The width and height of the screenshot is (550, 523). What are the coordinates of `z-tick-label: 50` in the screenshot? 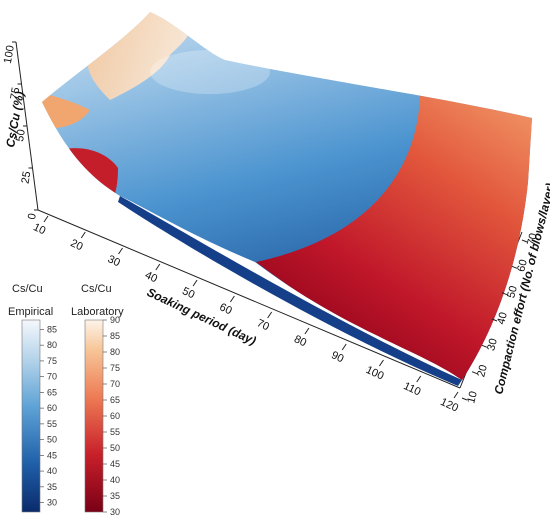 It's located at (21, 135).